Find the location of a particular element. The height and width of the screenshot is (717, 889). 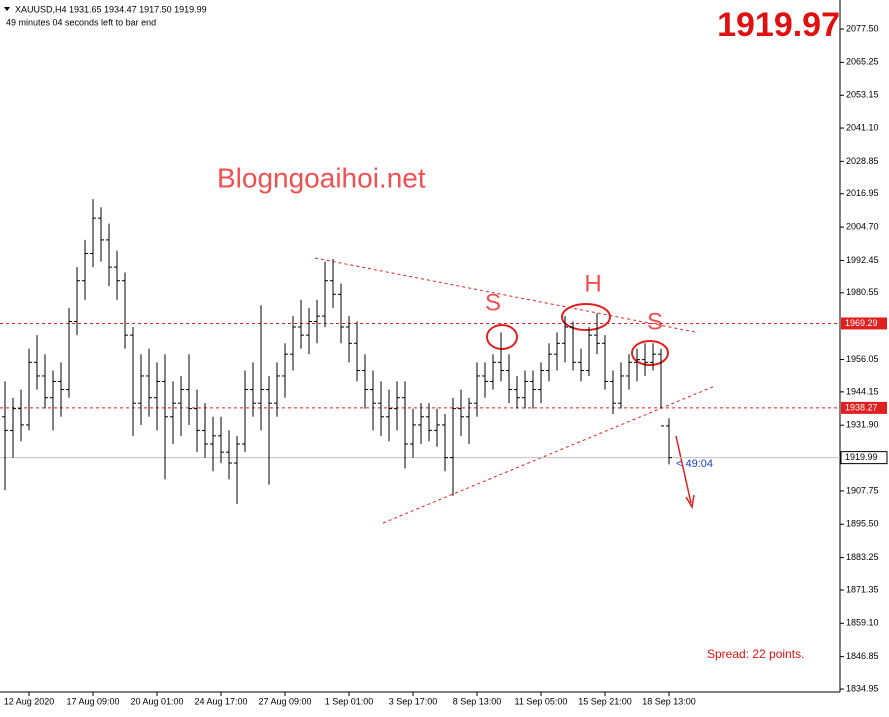

y-tick-label: 2028.85 is located at coordinates (862, 161).